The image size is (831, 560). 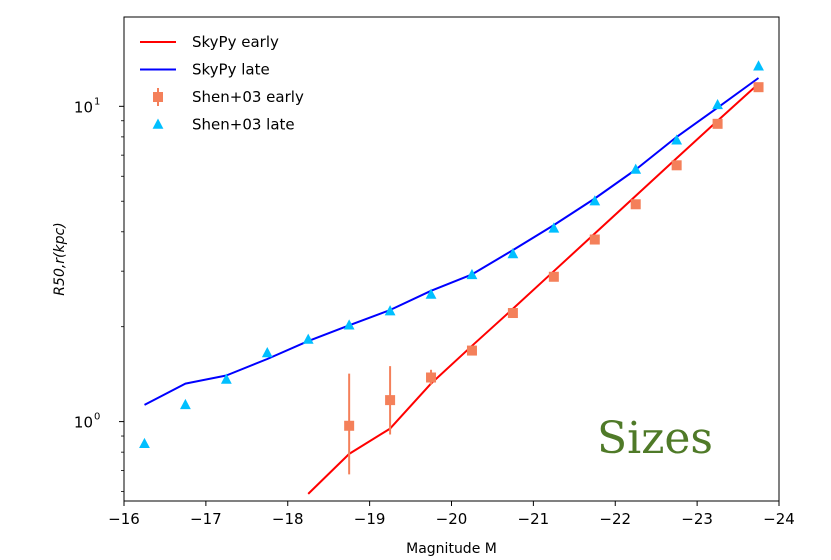 What do you see at coordinates (97, 417) in the screenshot?
I see `y-tick-exponent: 0` at bounding box center [97, 417].